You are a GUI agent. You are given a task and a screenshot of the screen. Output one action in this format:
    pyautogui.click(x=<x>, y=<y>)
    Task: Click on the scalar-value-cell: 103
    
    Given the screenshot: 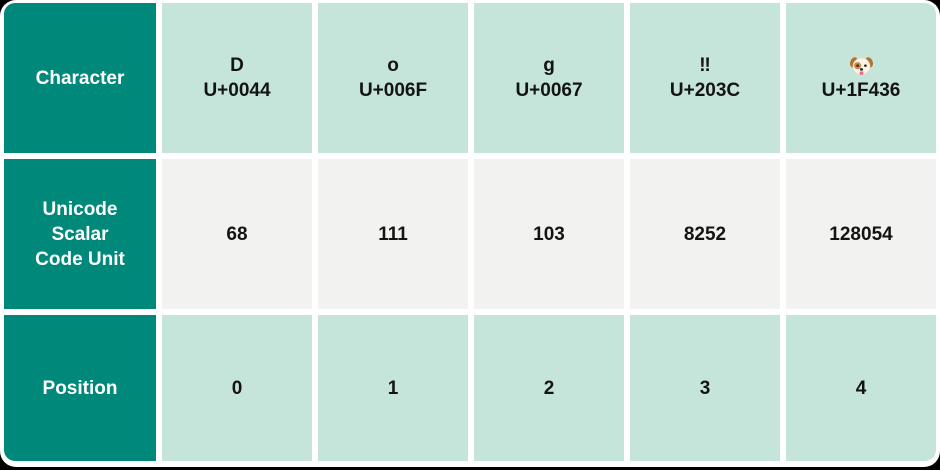 What is the action you would take?
    pyautogui.click(x=549, y=234)
    